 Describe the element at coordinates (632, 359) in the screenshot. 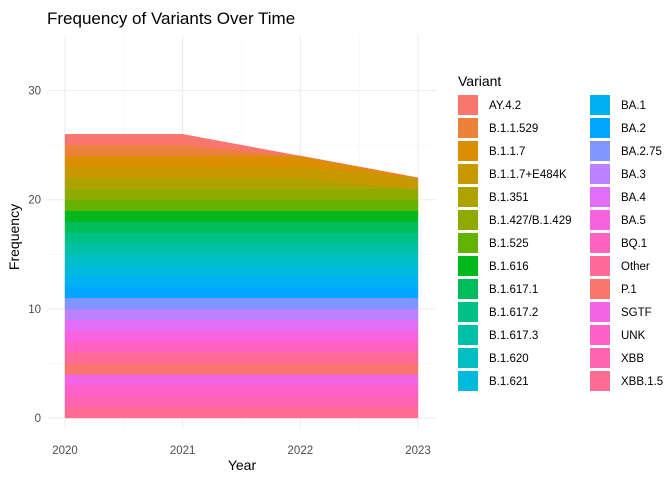

I see `legend-label-xbb: XBB` at that location.